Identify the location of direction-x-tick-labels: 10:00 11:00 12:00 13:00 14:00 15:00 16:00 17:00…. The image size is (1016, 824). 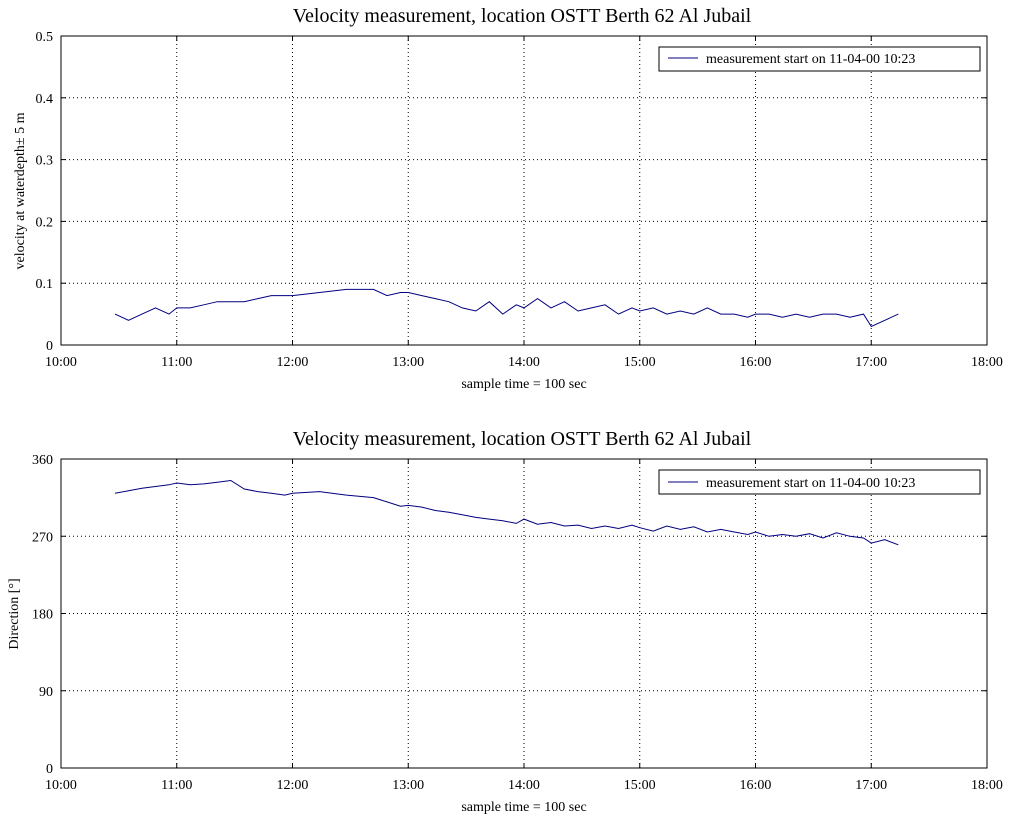
(524, 785).